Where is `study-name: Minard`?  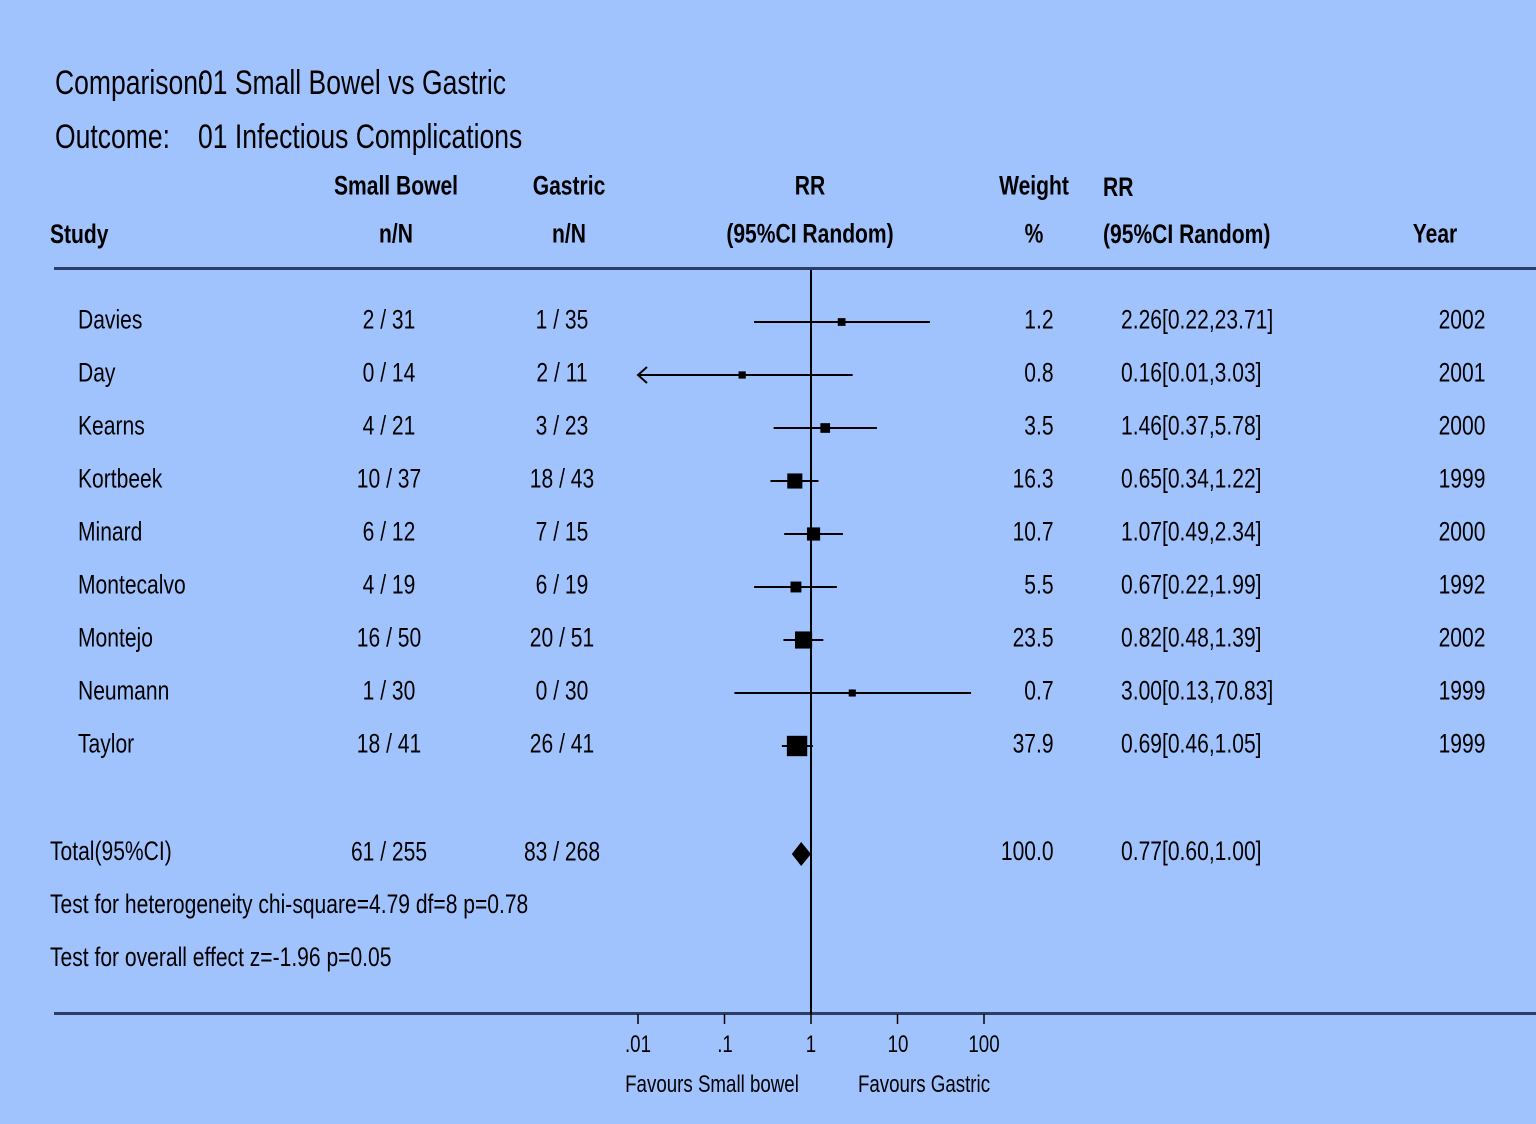 study-name: Minard is located at coordinates (110, 531).